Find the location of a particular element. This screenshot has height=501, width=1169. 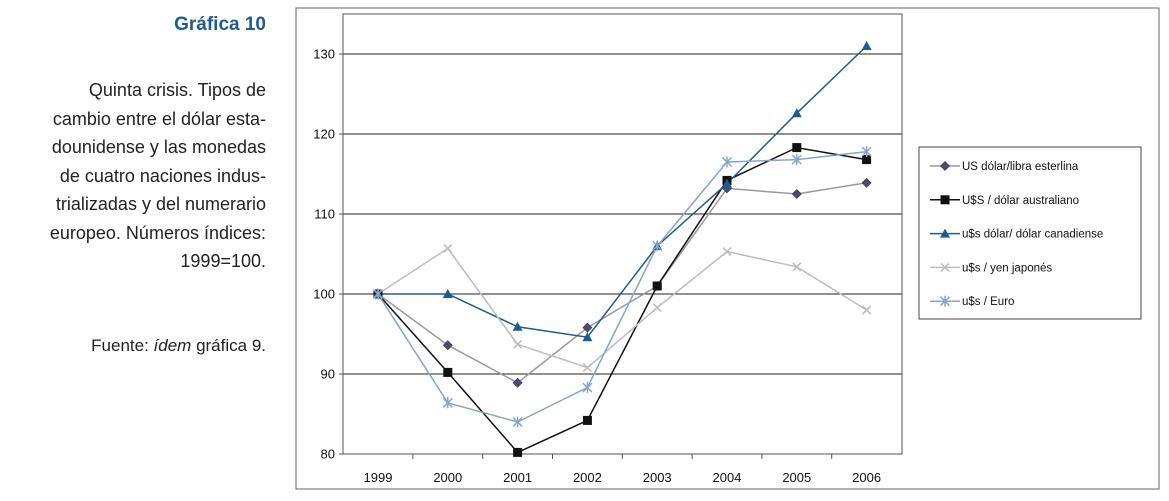

caption-line: cambio entre el dólar esta- is located at coordinates (159, 118).